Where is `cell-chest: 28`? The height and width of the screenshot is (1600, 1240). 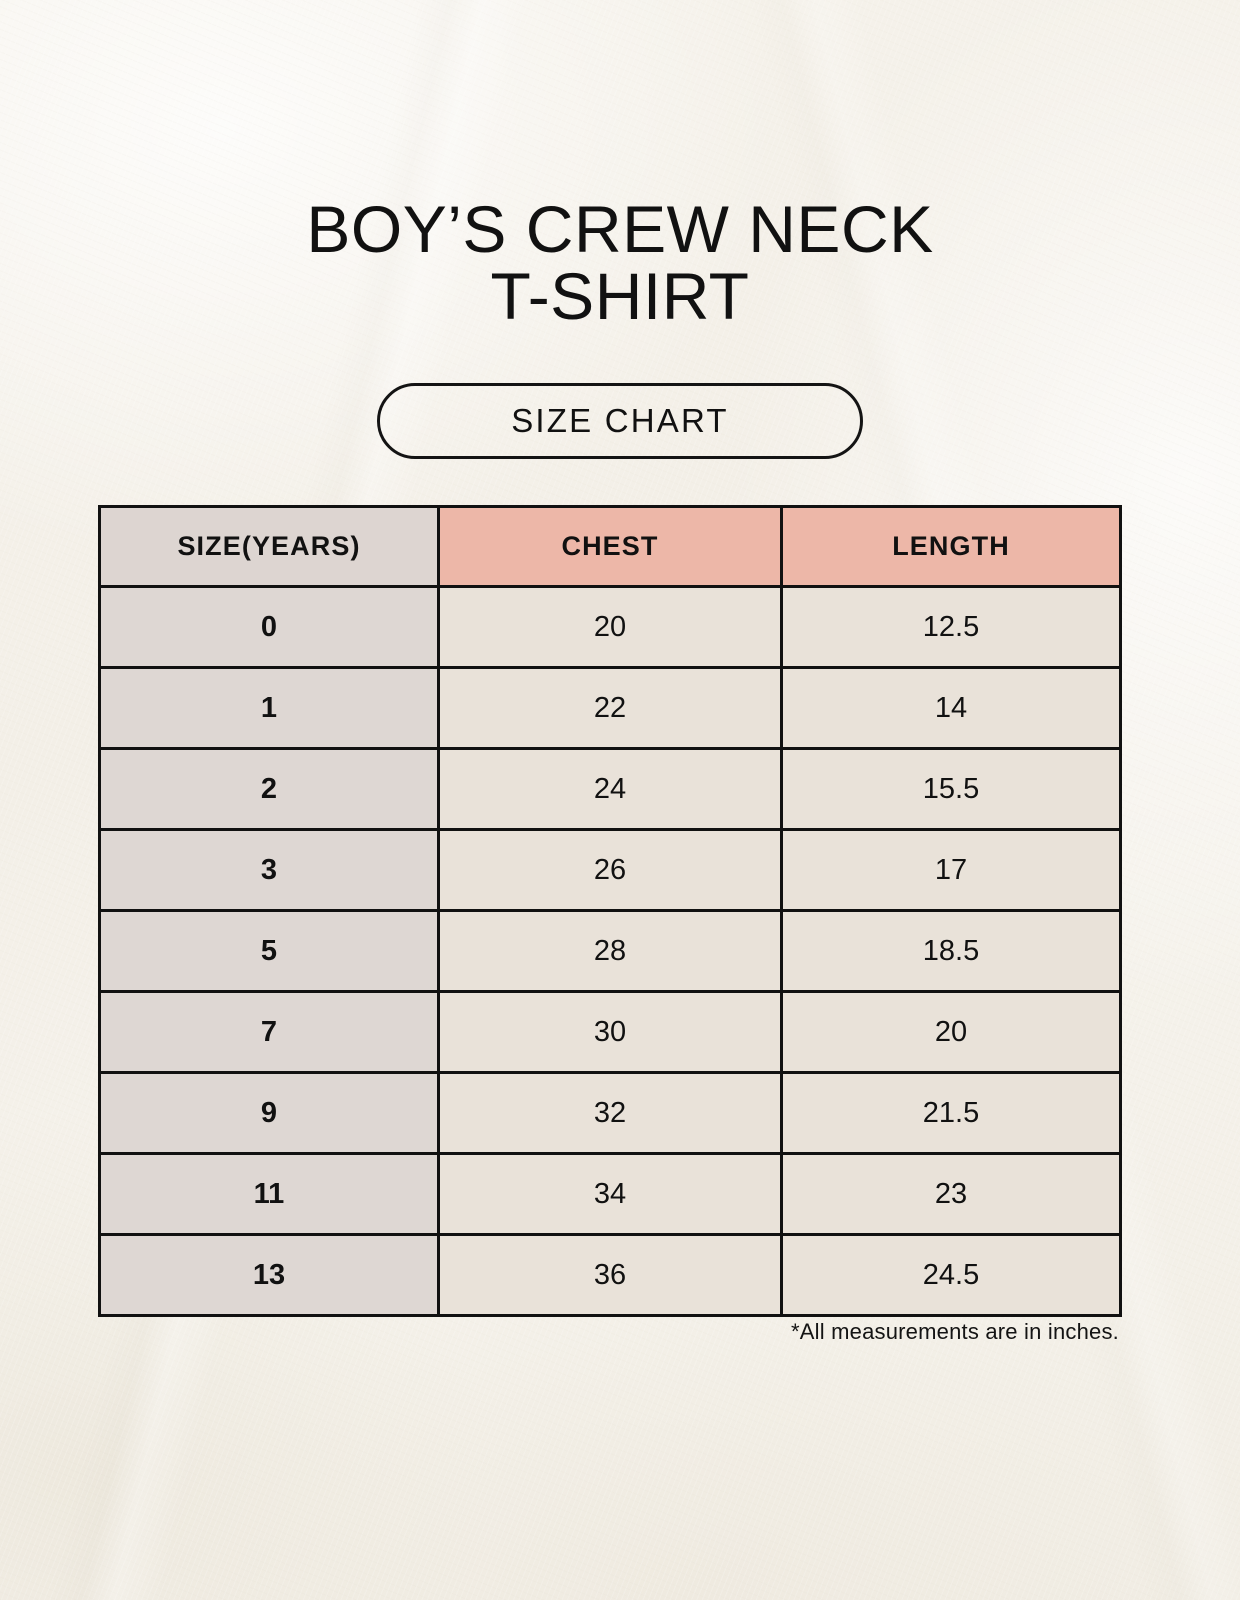 cell-chest: 28 is located at coordinates (610, 951).